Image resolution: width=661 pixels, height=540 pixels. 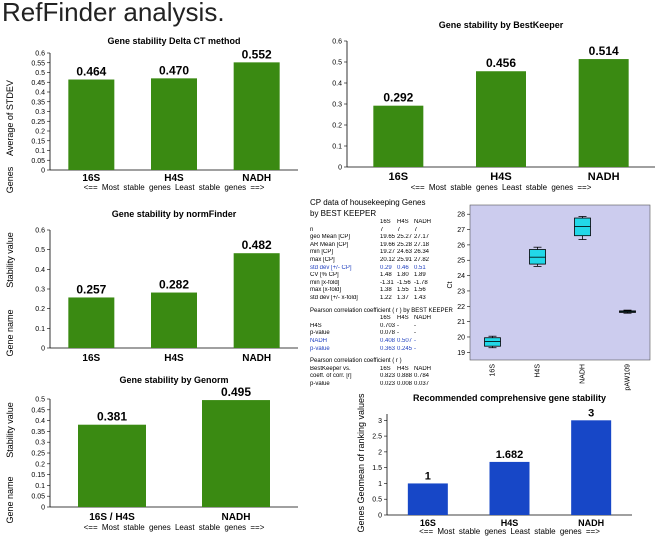 What do you see at coordinates (236, 392) in the screenshot?
I see `data-label: 0.495` at bounding box center [236, 392].